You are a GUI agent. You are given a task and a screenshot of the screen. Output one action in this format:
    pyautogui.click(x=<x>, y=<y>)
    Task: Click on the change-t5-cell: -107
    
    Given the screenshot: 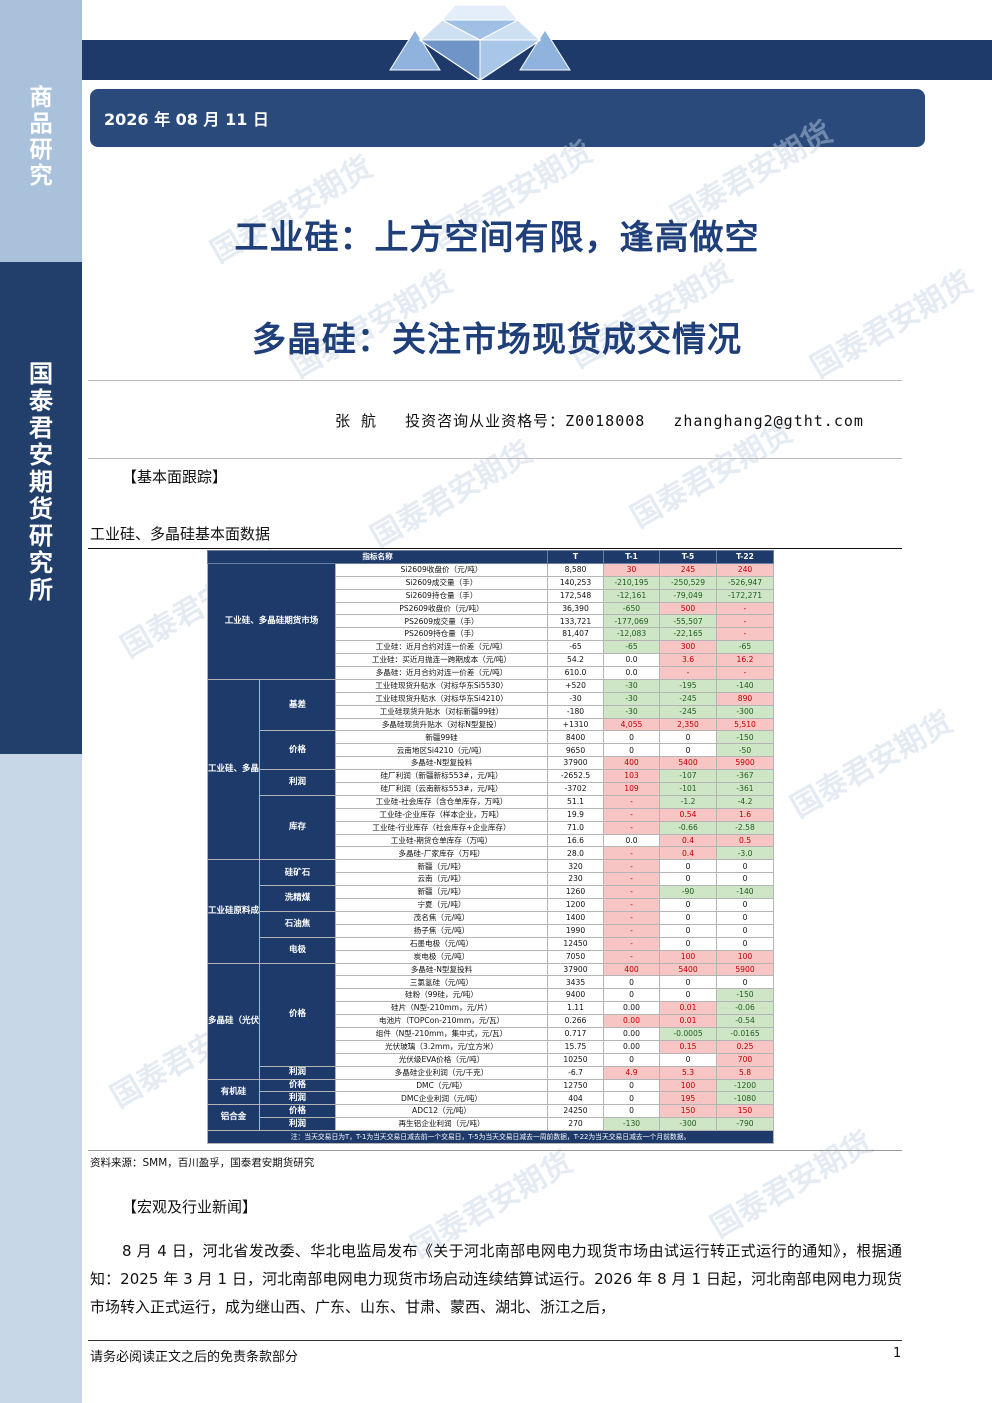 What is the action you would take?
    pyautogui.click(x=688, y=776)
    